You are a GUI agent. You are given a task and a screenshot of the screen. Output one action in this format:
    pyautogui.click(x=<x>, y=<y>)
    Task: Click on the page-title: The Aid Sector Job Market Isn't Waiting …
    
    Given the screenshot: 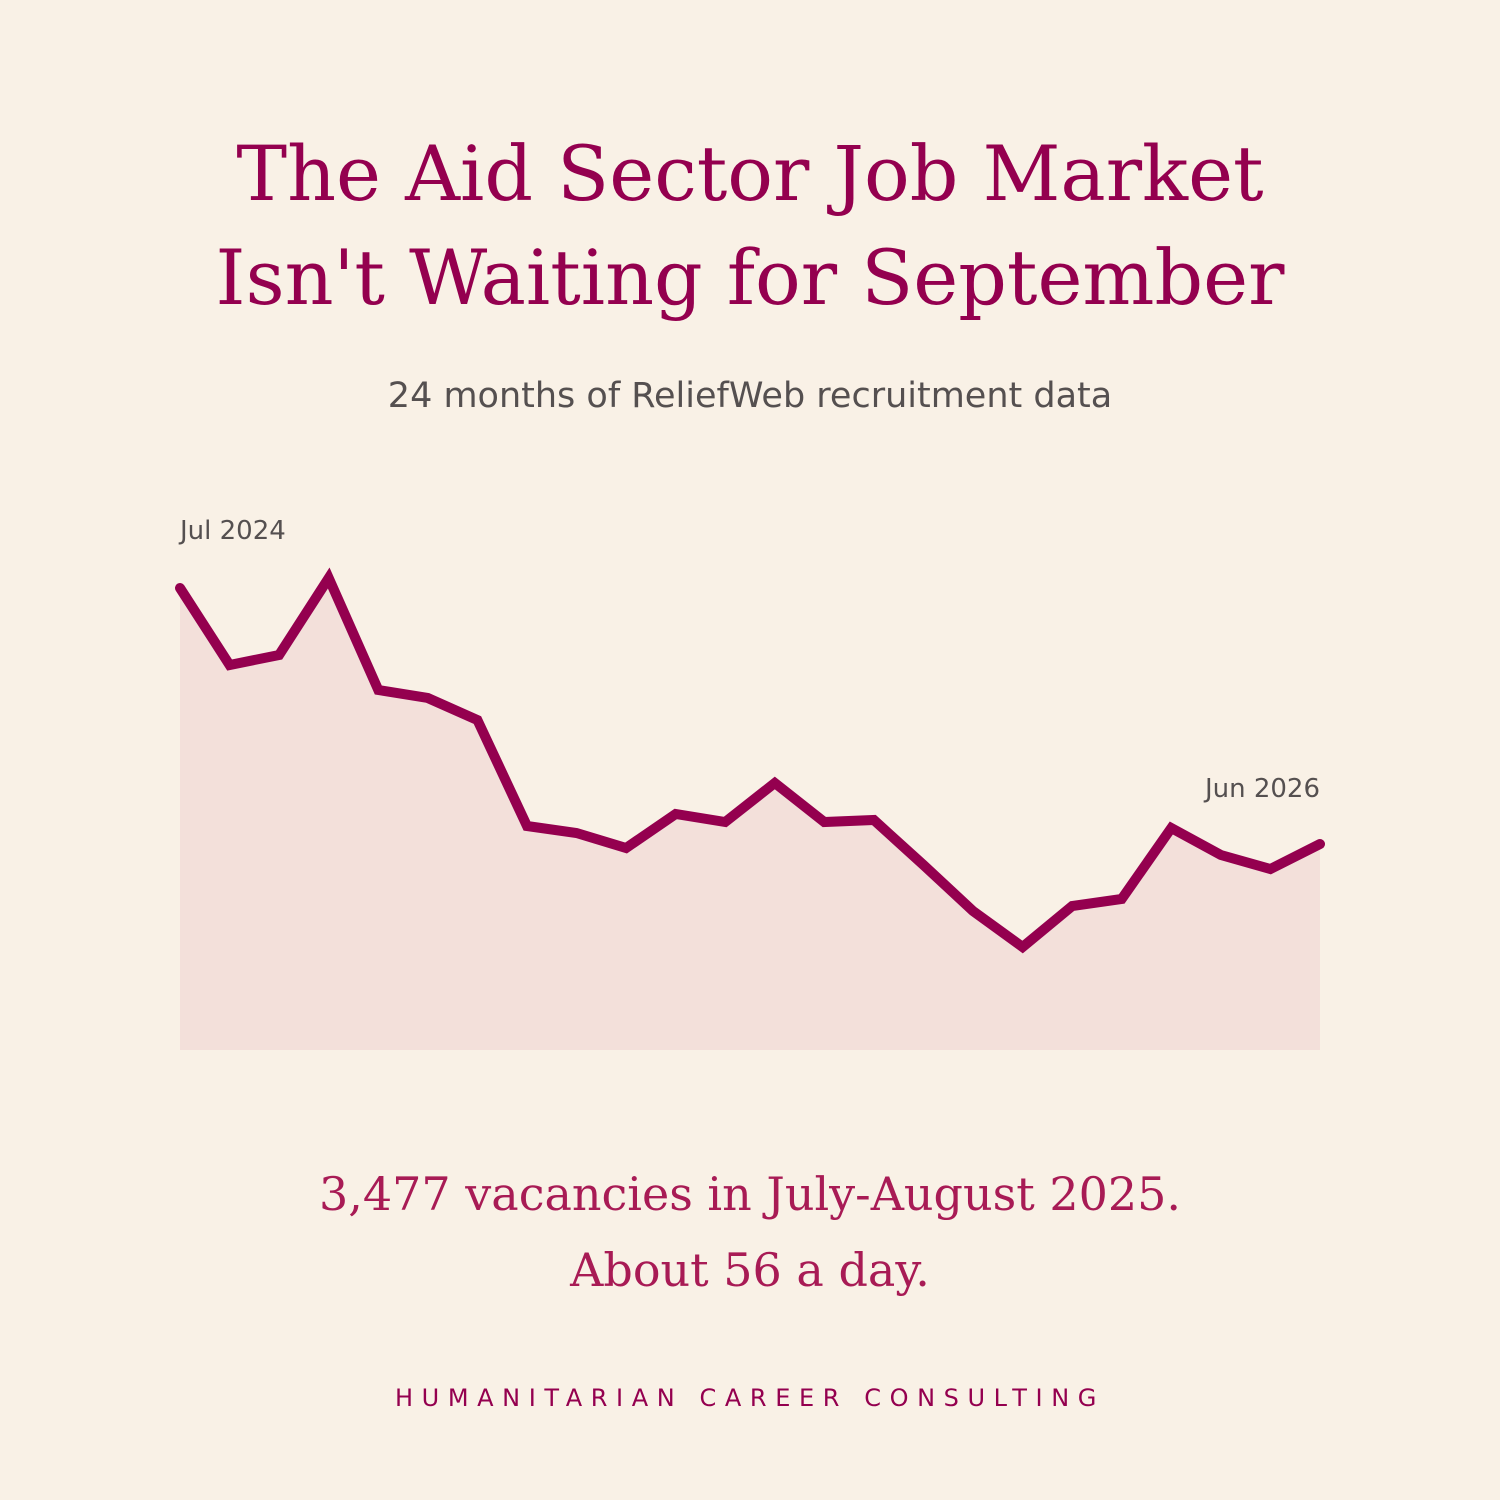 What is the action you would take?
    pyautogui.click(x=750, y=226)
    